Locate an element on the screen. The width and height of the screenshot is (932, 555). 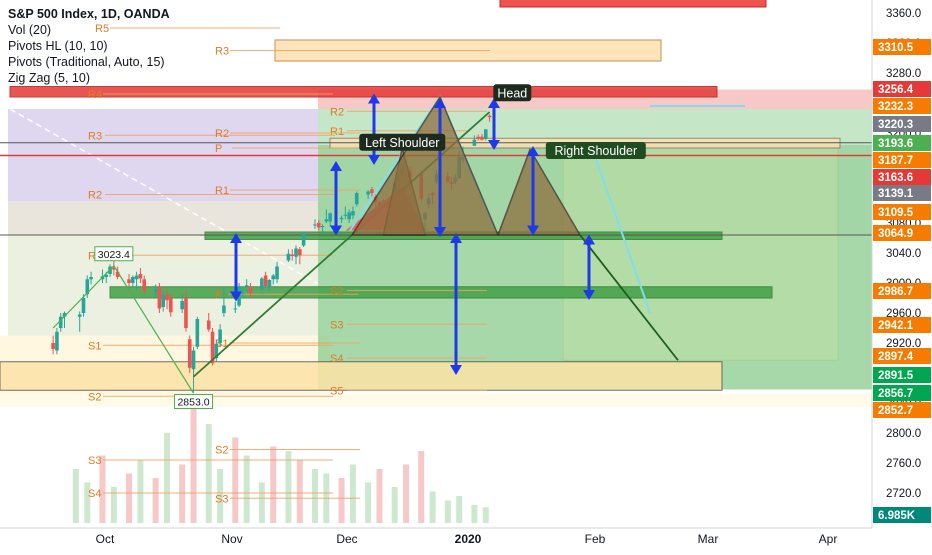
zone-target-red-top is located at coordinates (633, 4).